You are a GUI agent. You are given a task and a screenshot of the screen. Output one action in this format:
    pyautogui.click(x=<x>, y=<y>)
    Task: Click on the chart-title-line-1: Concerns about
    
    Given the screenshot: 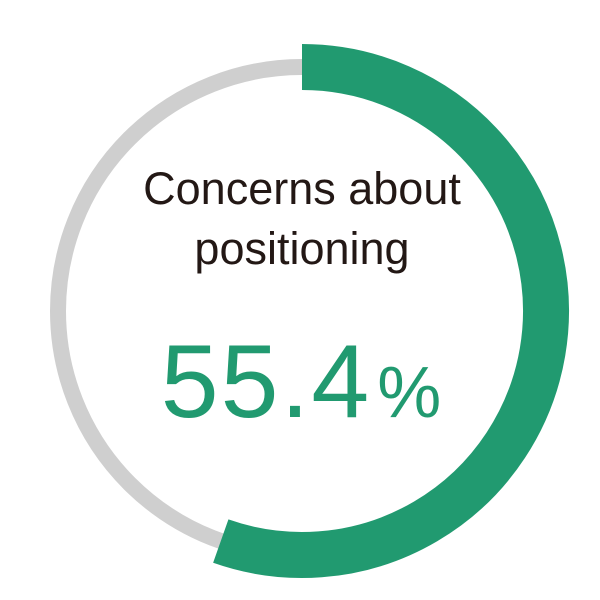 What is the action you would take?
    pyautogui.click(x=302, y=188)
    